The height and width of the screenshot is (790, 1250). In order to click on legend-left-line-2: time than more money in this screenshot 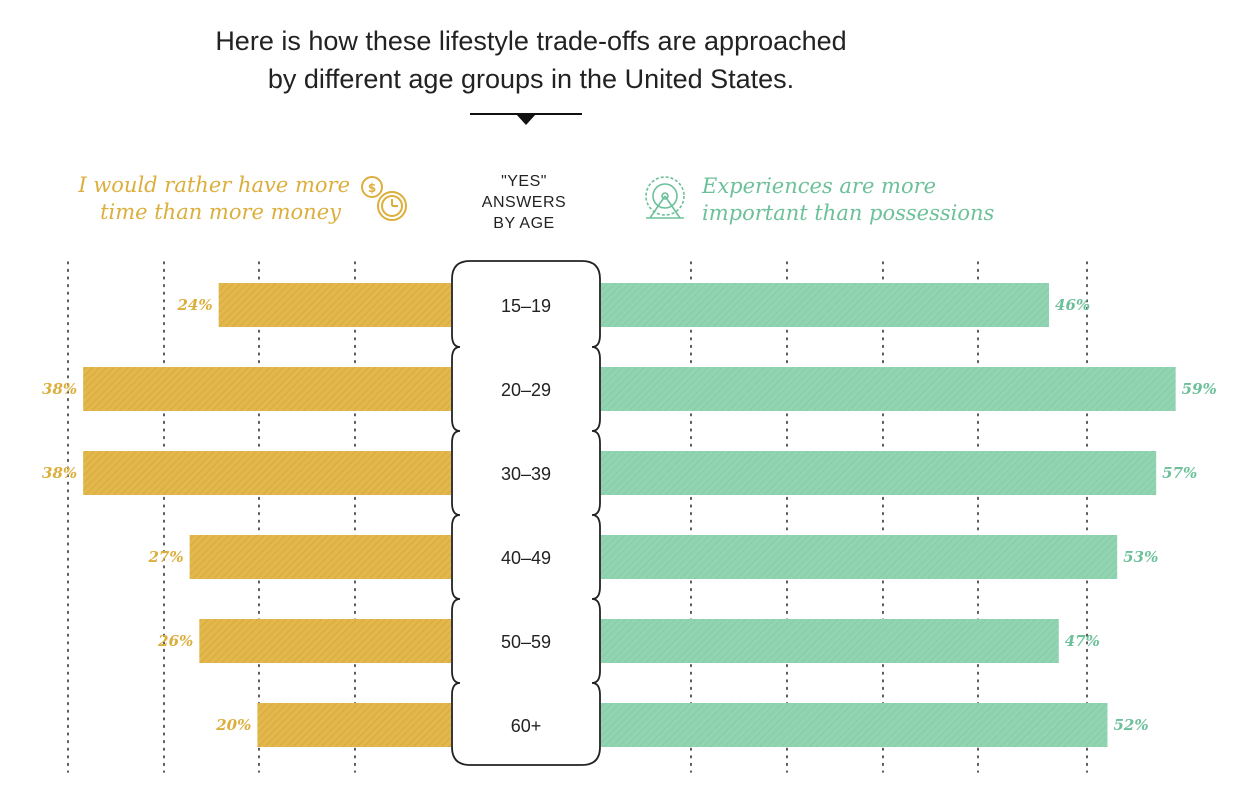, I will do `click(221, 212)`.